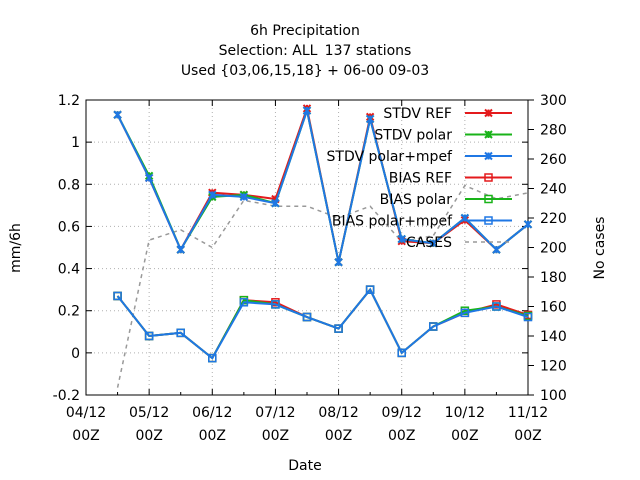  I want to click on y-tick-label: -0.2, so click(66, 396).